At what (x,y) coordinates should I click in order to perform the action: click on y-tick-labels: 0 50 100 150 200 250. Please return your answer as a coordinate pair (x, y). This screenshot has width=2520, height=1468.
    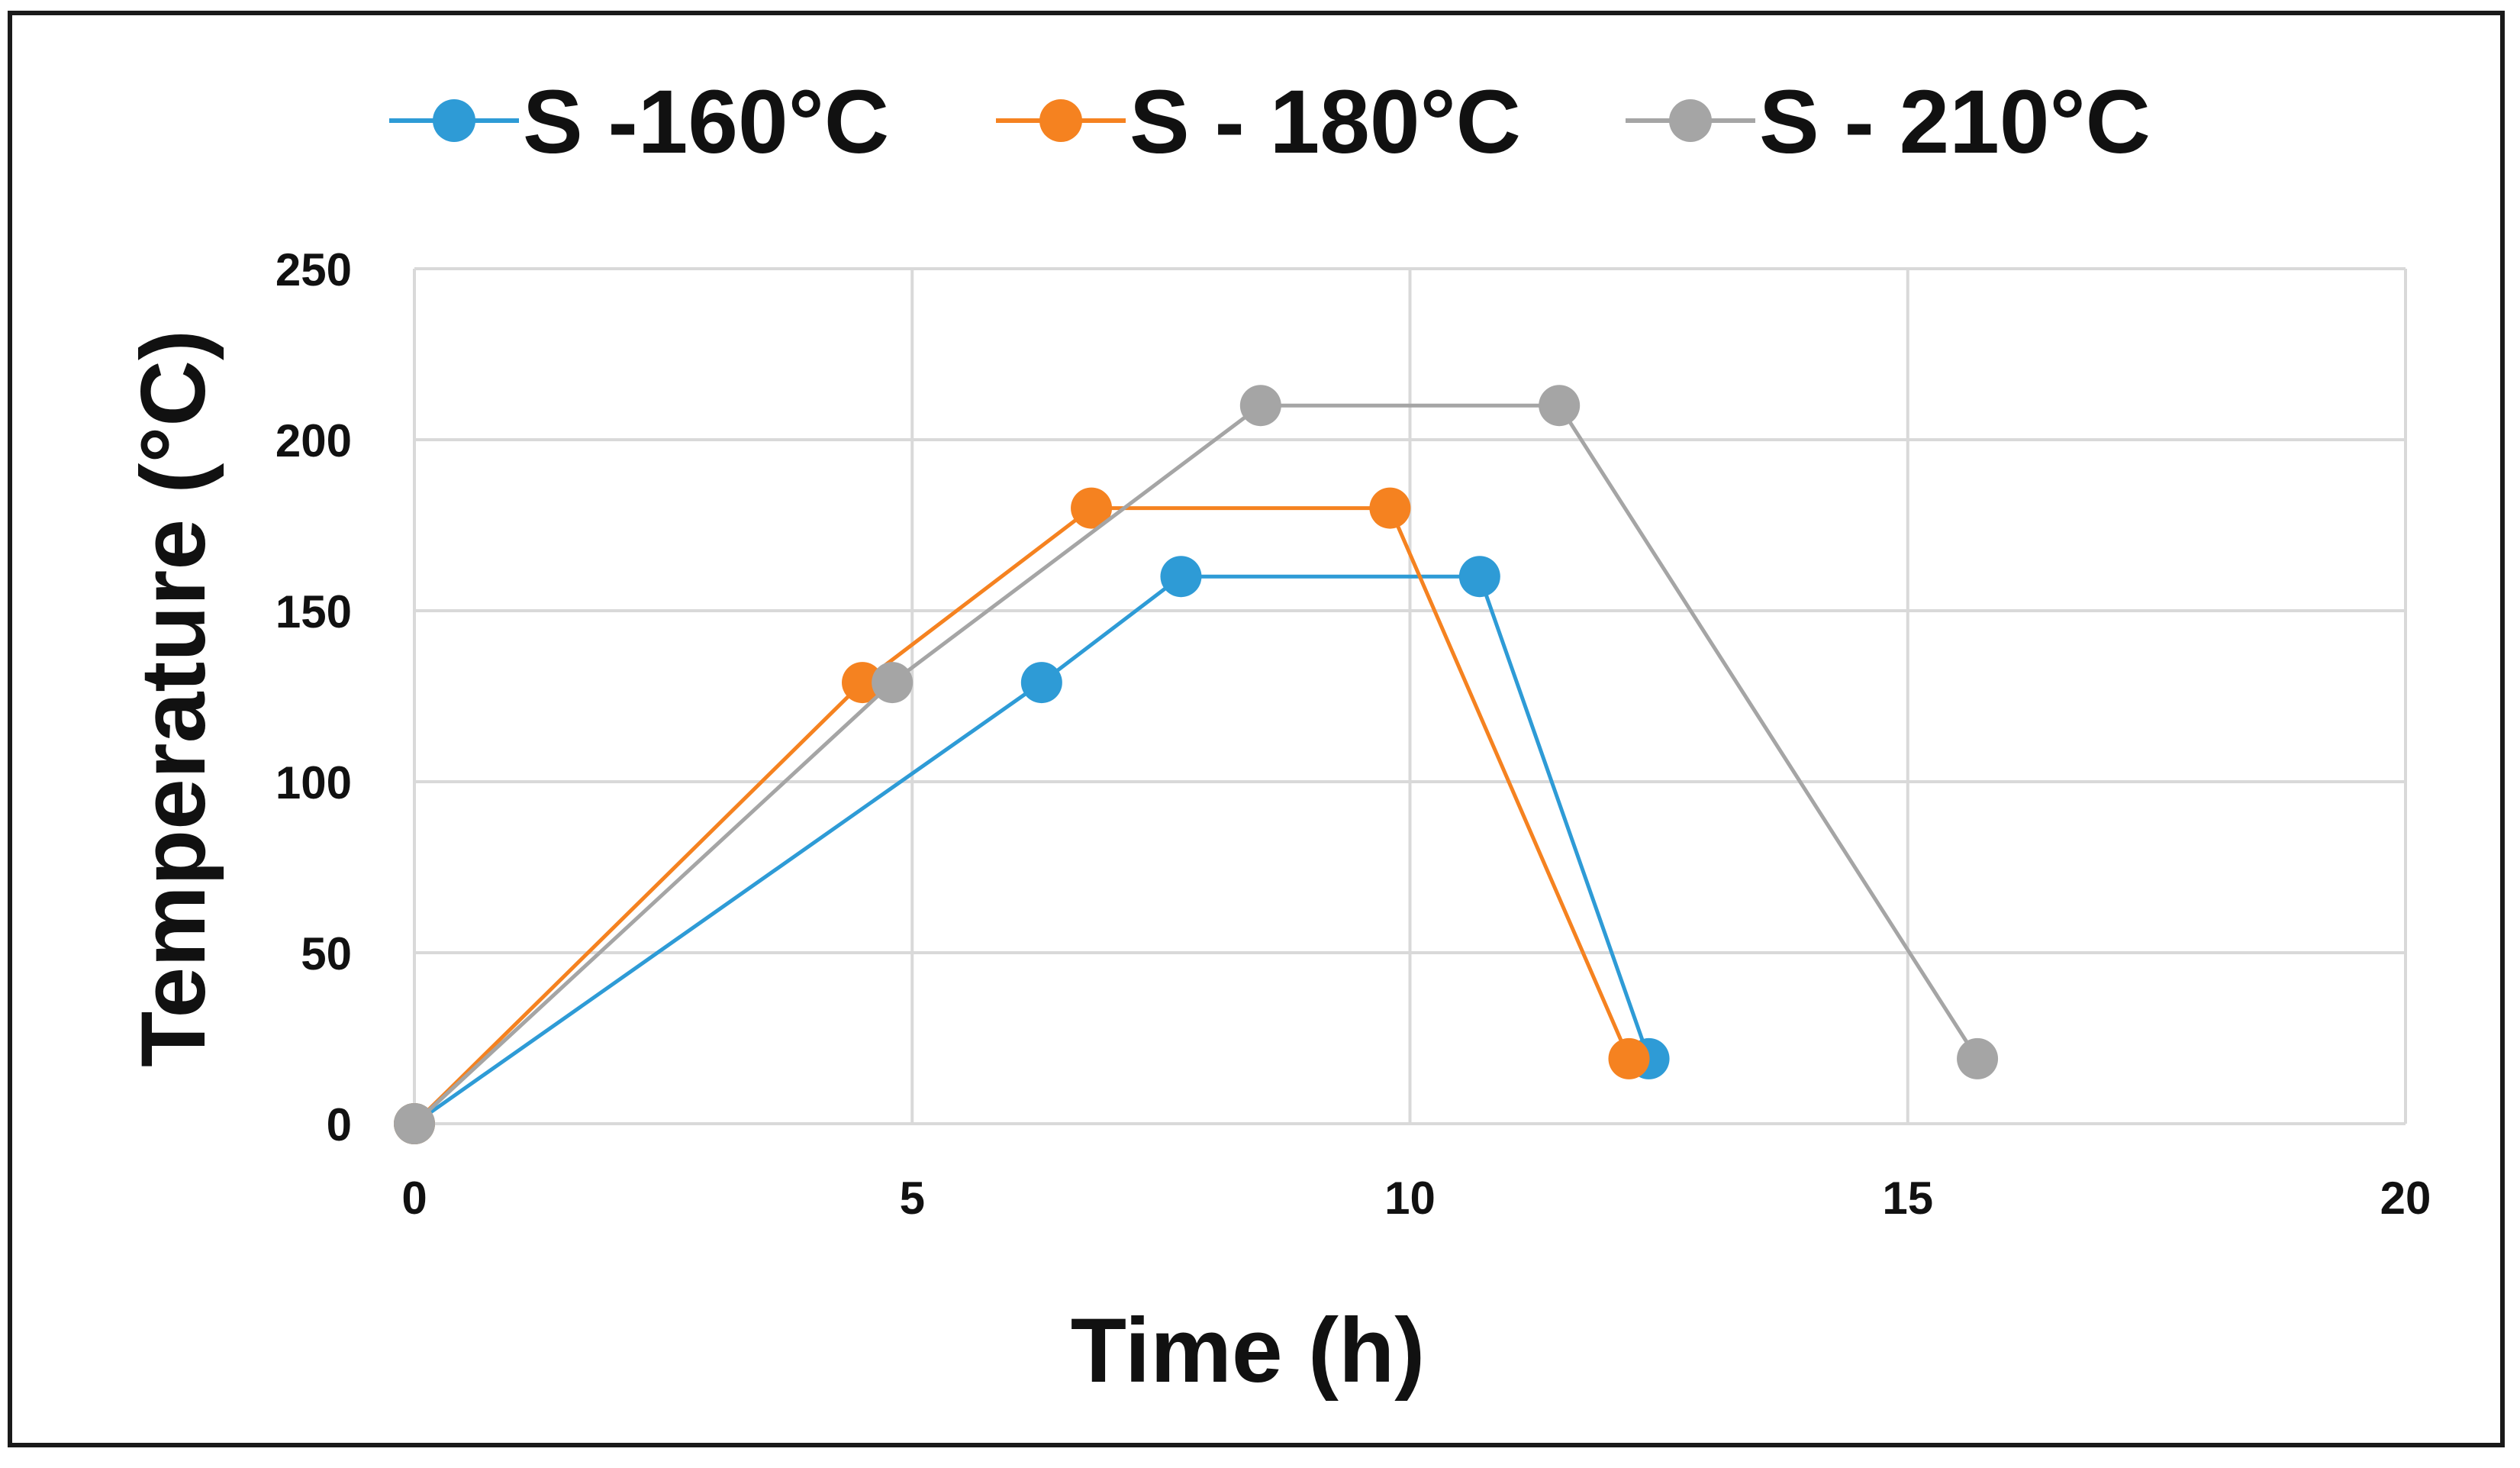
    Looking at the image, I should click on (314, 697).